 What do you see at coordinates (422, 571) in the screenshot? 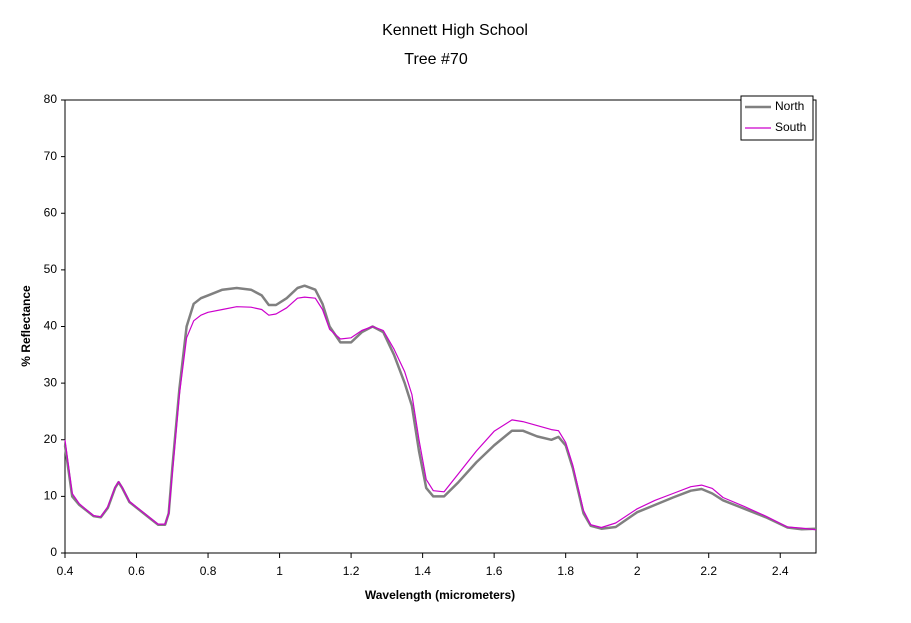
I see `x-tick-label: 1.4` at bounding box center [422, 571].